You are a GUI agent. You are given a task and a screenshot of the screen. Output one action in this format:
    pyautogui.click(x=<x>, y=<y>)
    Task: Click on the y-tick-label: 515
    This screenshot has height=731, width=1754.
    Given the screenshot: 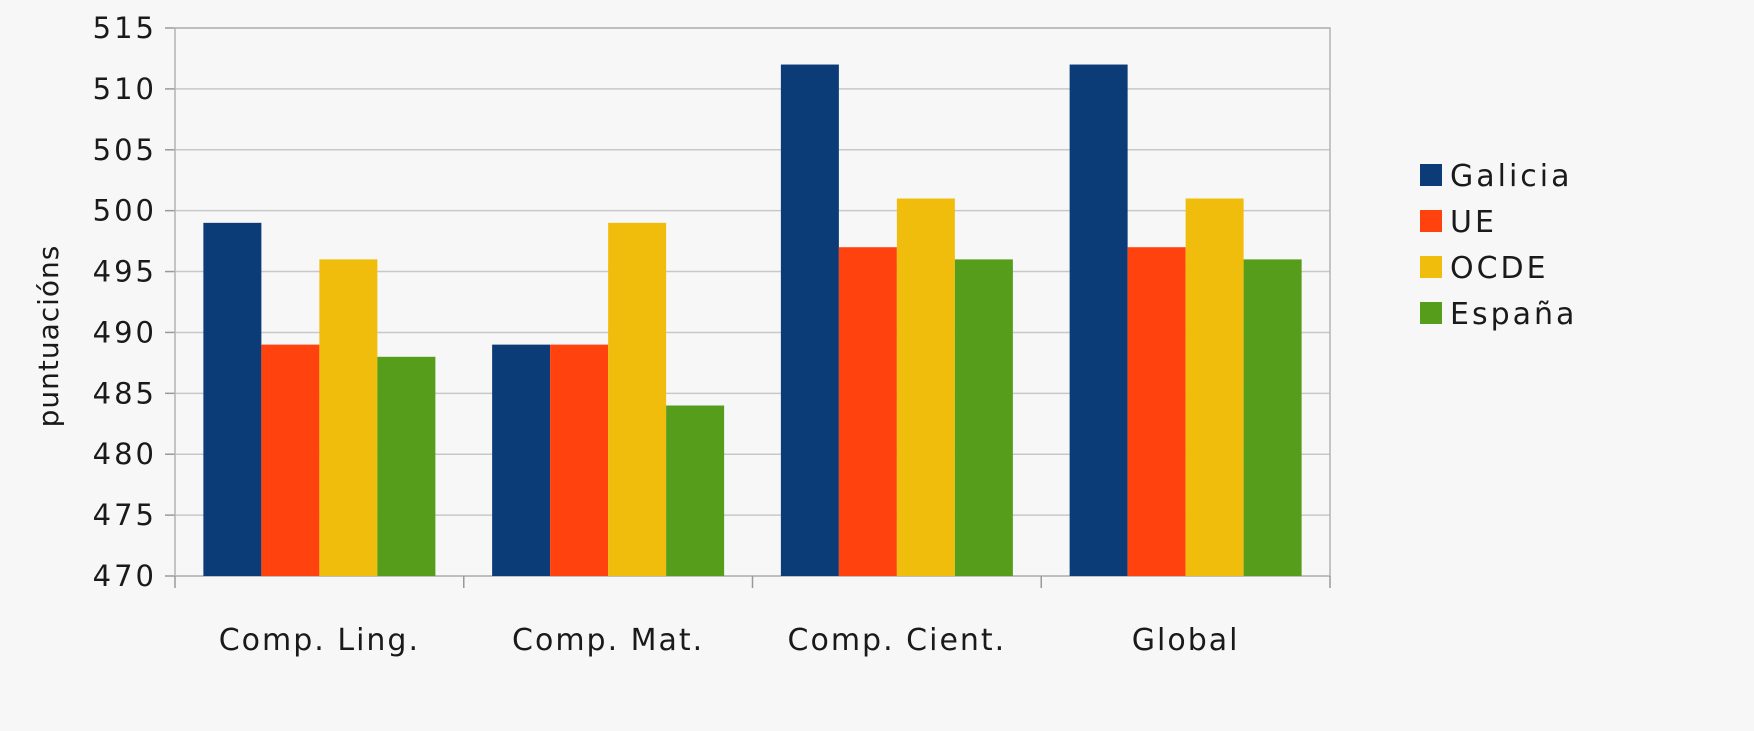 What is the action you would take?
    pyautogui.click(x=125, y=28)
    